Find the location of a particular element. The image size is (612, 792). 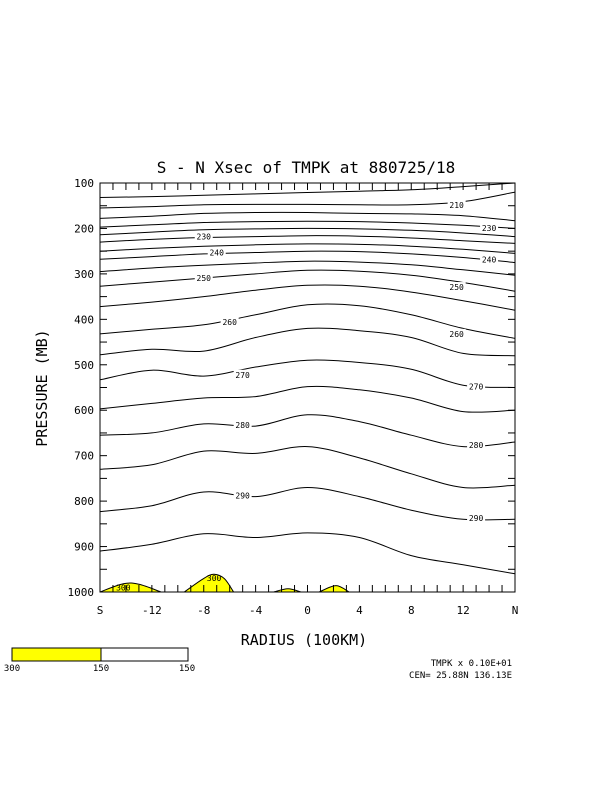

y-tick-label-800: 800 is located at coordinates (84, 501).